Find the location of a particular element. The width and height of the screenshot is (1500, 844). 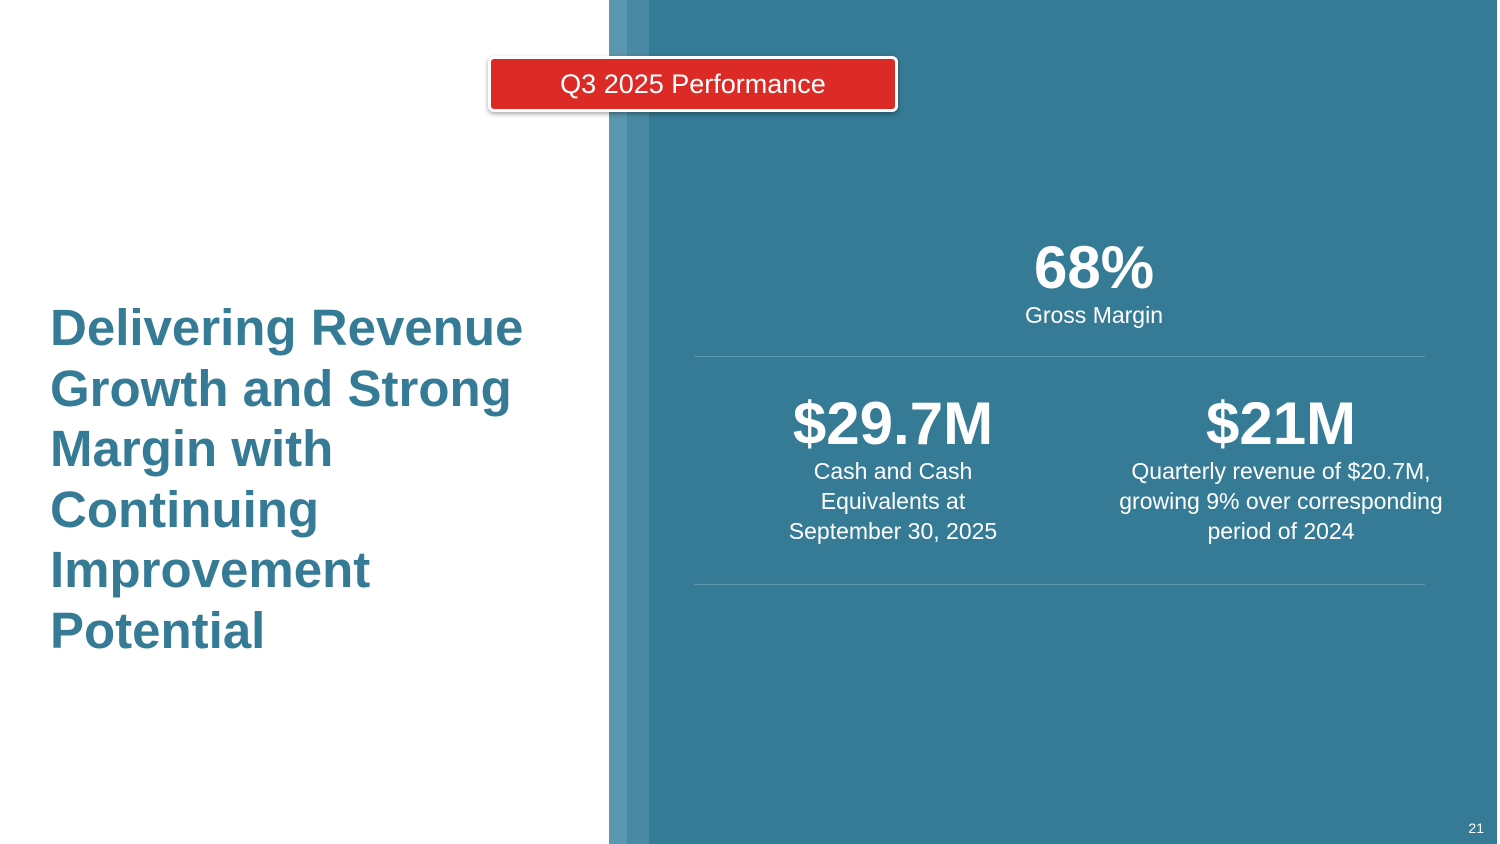

metric: 68% Gross Margin is located at coordinates (1094, 283).